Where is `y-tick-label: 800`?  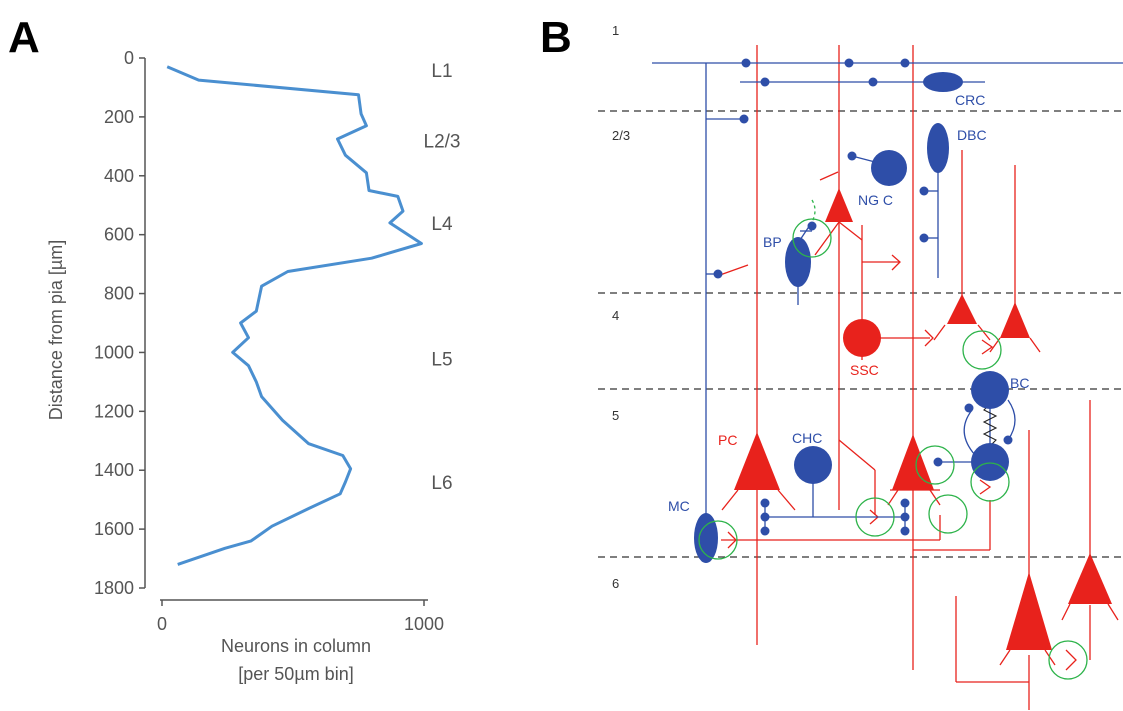 y-tick-label: 800 is located at coordinates (119, 294).